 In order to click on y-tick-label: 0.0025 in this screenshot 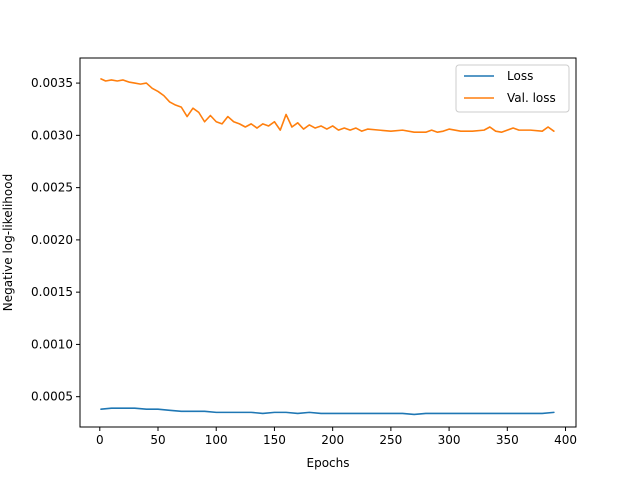, I will do `click(52, 188)`.